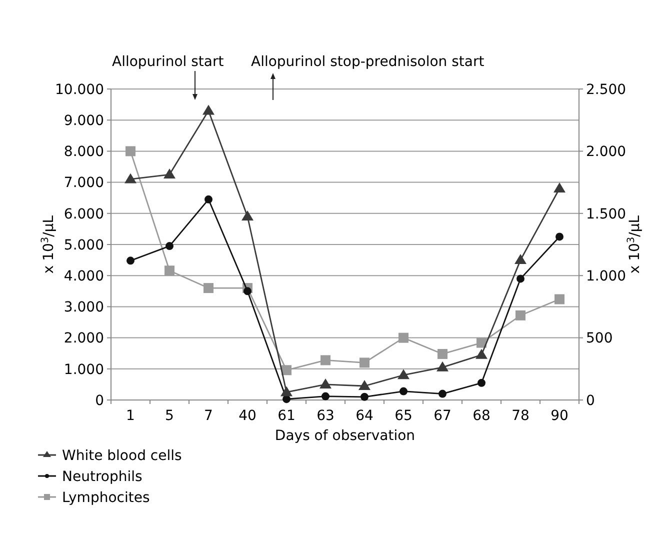 This screenshot has width=652, height=534. What do you see at coordinates (606, 90) in the screenshot?
I see `y2-tick-label: 2.500` at bounding box center [606, 90].